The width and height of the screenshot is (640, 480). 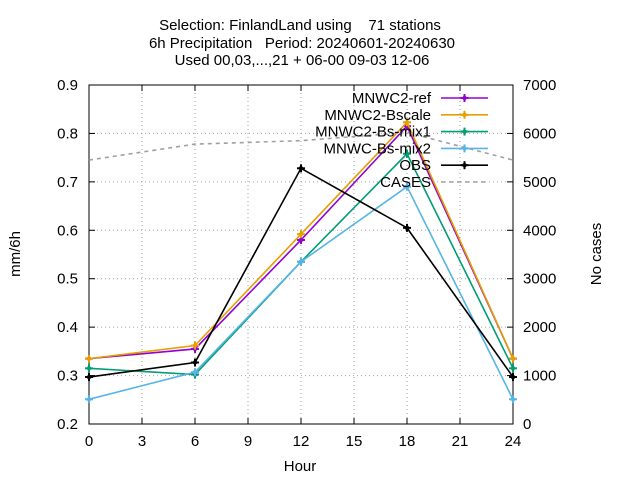 What do you see at coordinates (195, 441) in the screenshot?
I see `x-tick-label: 6` at bounding box center [195, 441].